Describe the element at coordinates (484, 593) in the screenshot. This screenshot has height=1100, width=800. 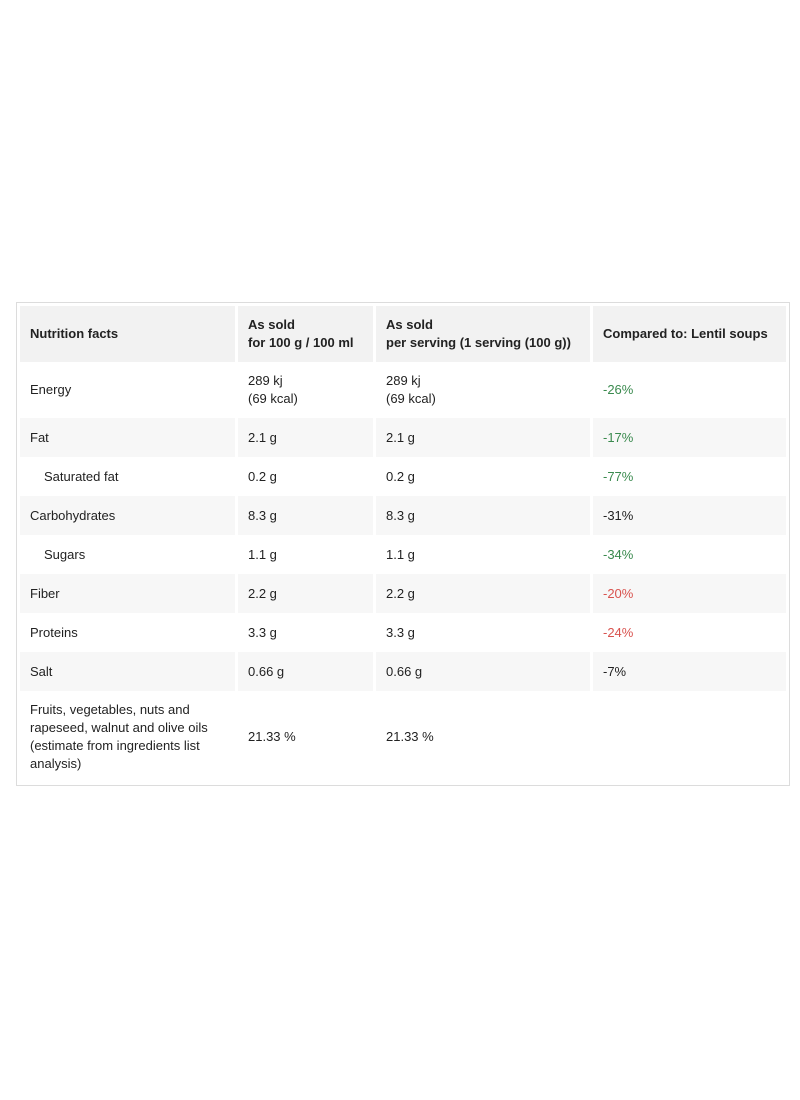
I see `value-per-serving: 2.2 g` at that location.